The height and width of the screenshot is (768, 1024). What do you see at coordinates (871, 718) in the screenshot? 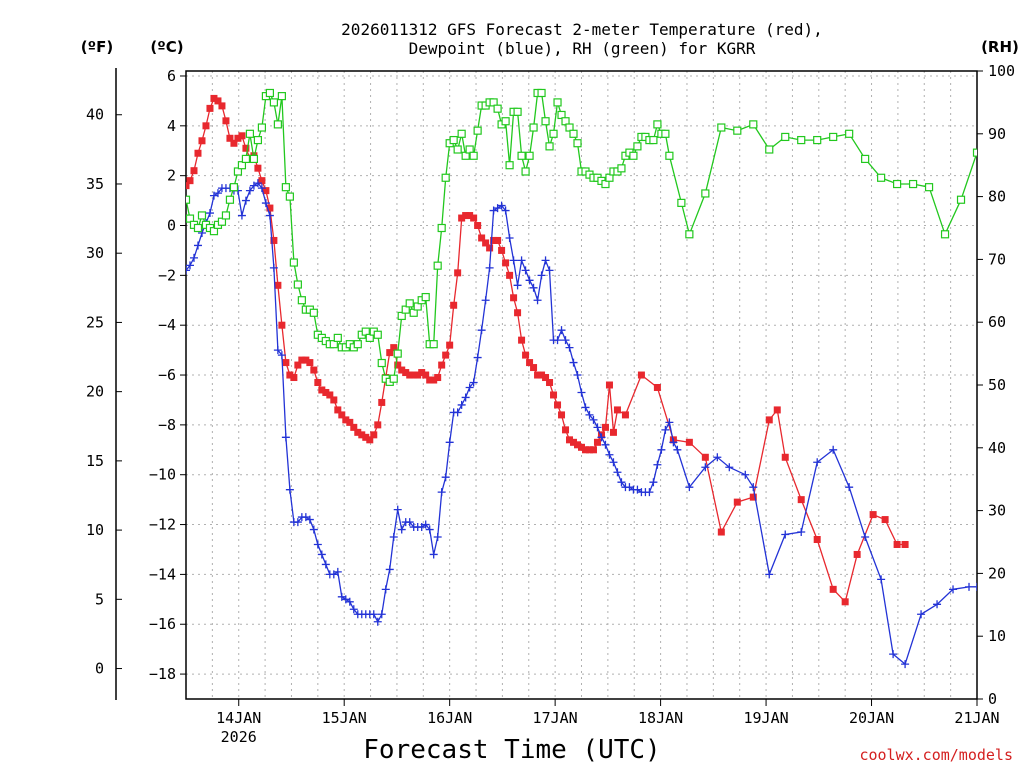
I see `date-tick-label: 20JAN` at bounding box center [871, 718].